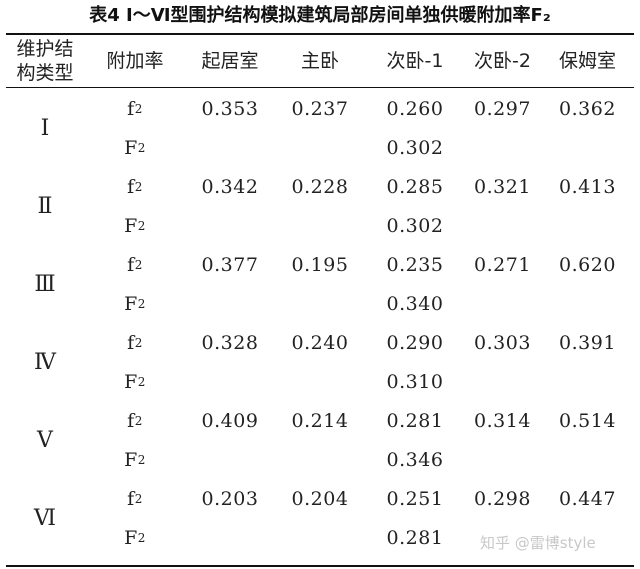 This screenshot has width=640, height=569. I want to click on table-header: 维护结 构类型 附加率 起居室 主卧 次卧-1 次卧-2 保姆室, so click(320, 61).